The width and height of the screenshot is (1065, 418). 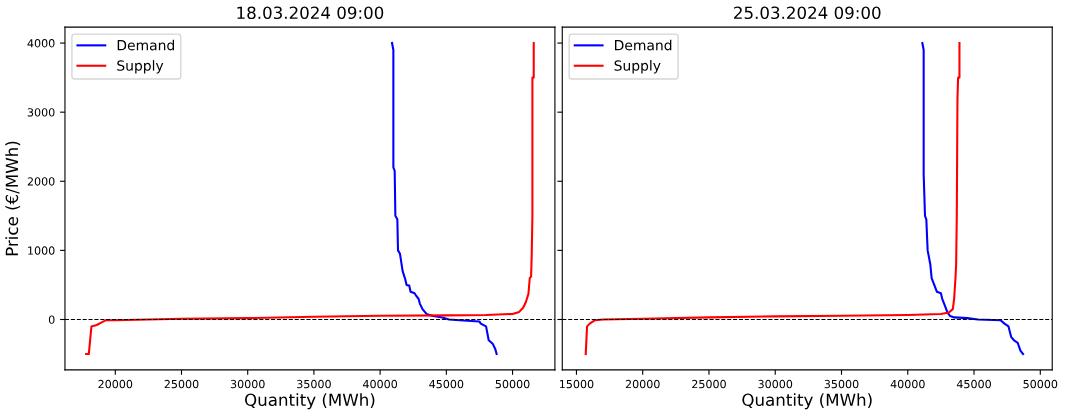 I want to click on y-tick-label: 3000, so click(x=41, y=112).